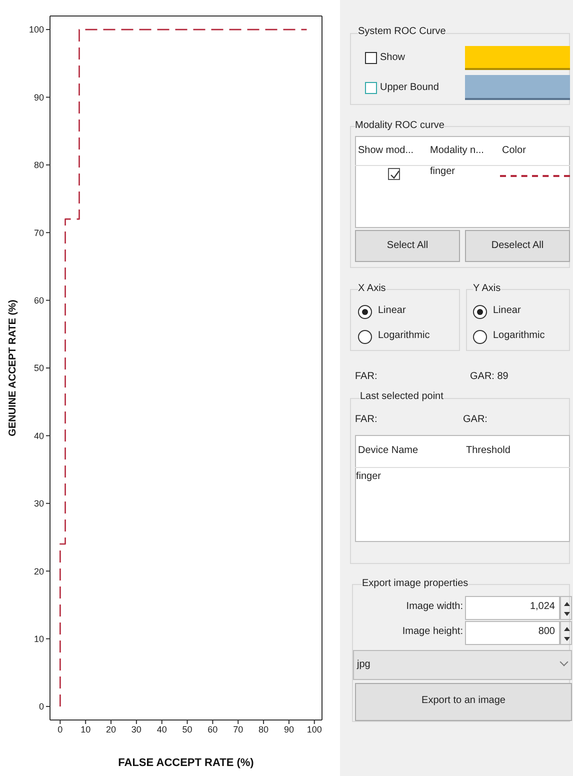  I want to click on x-tick-label: 60, so click(213, 729).